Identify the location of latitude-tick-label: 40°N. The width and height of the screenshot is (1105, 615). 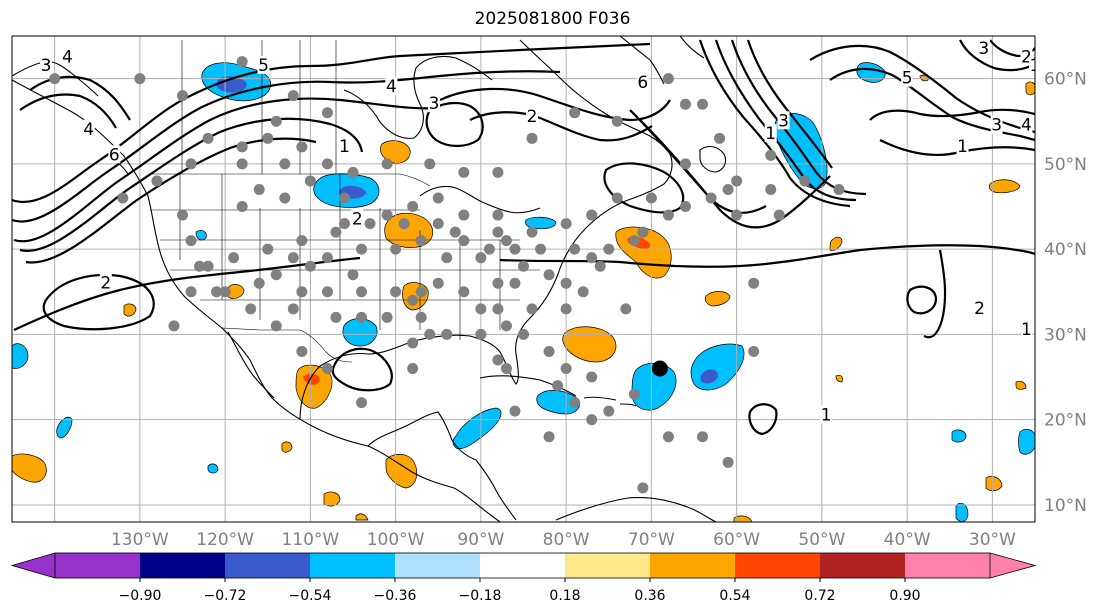
(1065, 250).